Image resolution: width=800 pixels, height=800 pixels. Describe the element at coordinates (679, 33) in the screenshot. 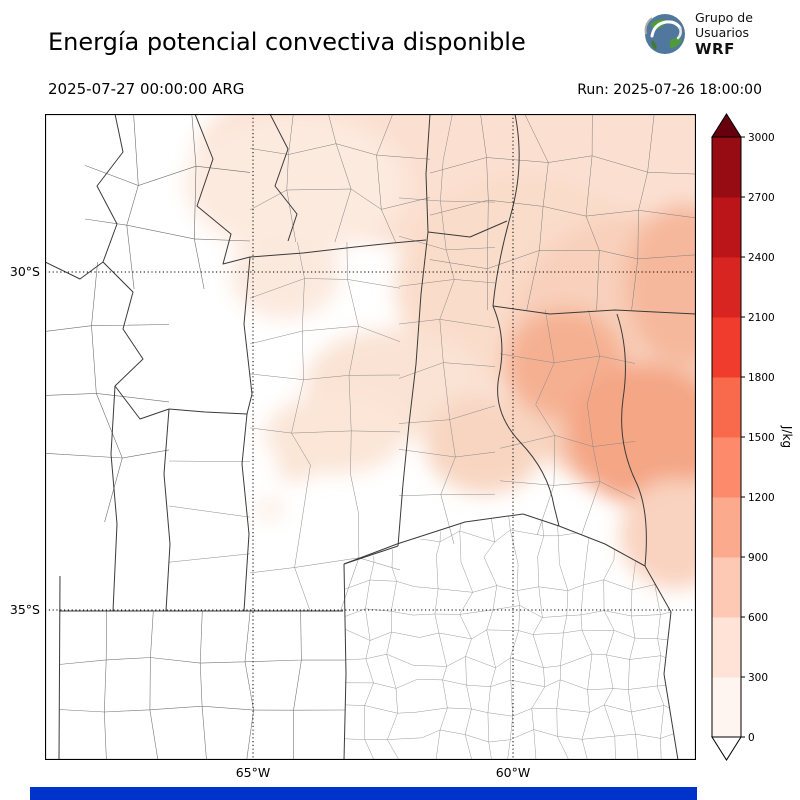

I see `hurricane-swirl-tail` at that location.